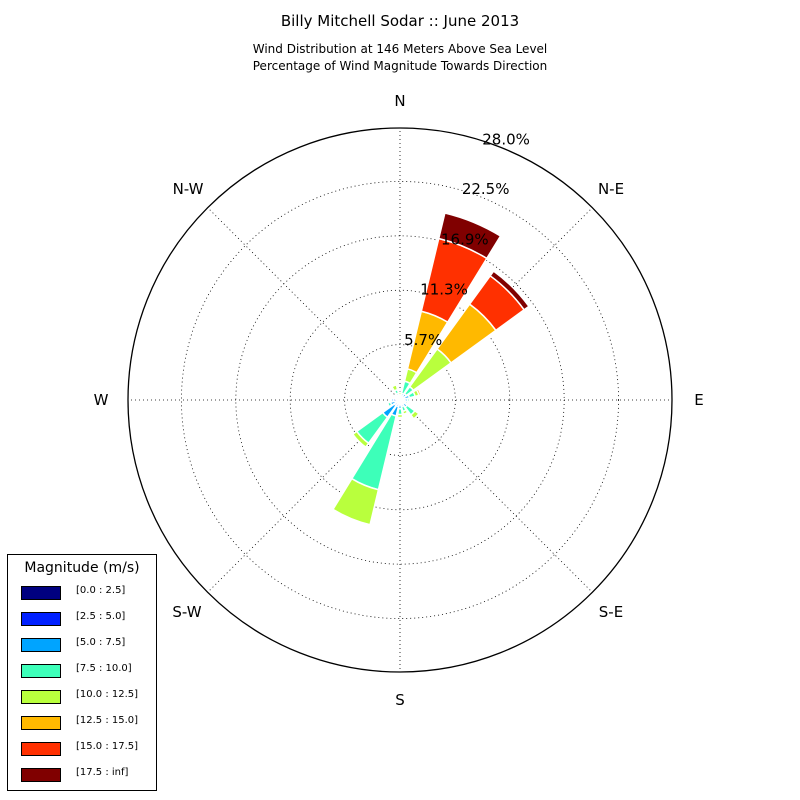  I want to click on legend-item: [2.5 : 5.0], so click(82, 619).